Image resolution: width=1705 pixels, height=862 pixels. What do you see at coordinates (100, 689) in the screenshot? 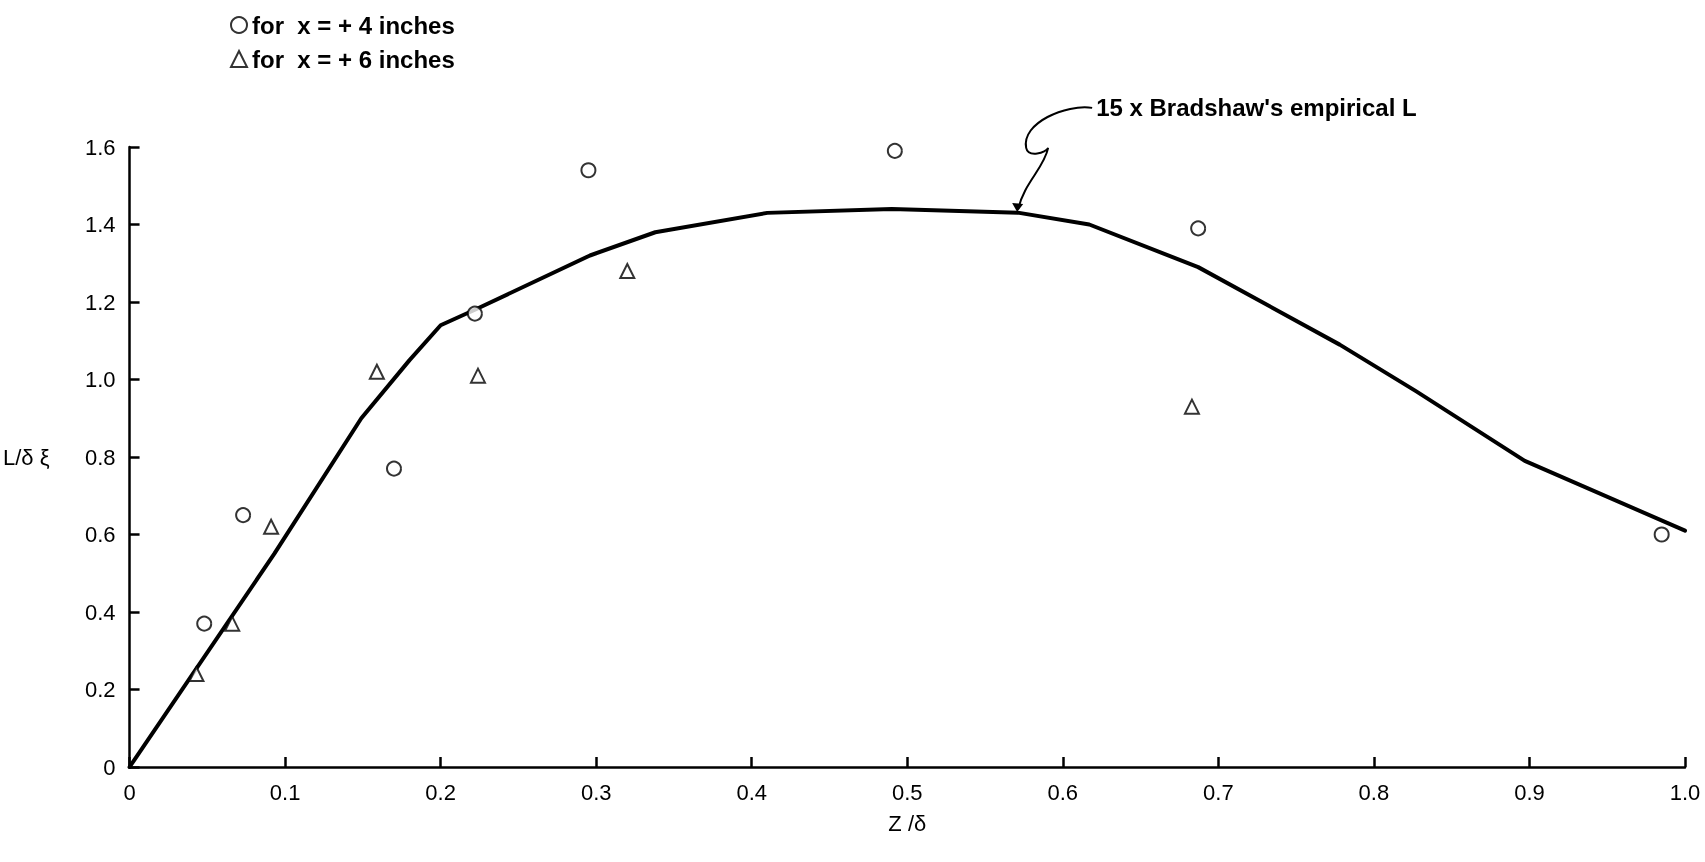
I see `y-tick-label: 0.2` at bounding box center [100, 689].